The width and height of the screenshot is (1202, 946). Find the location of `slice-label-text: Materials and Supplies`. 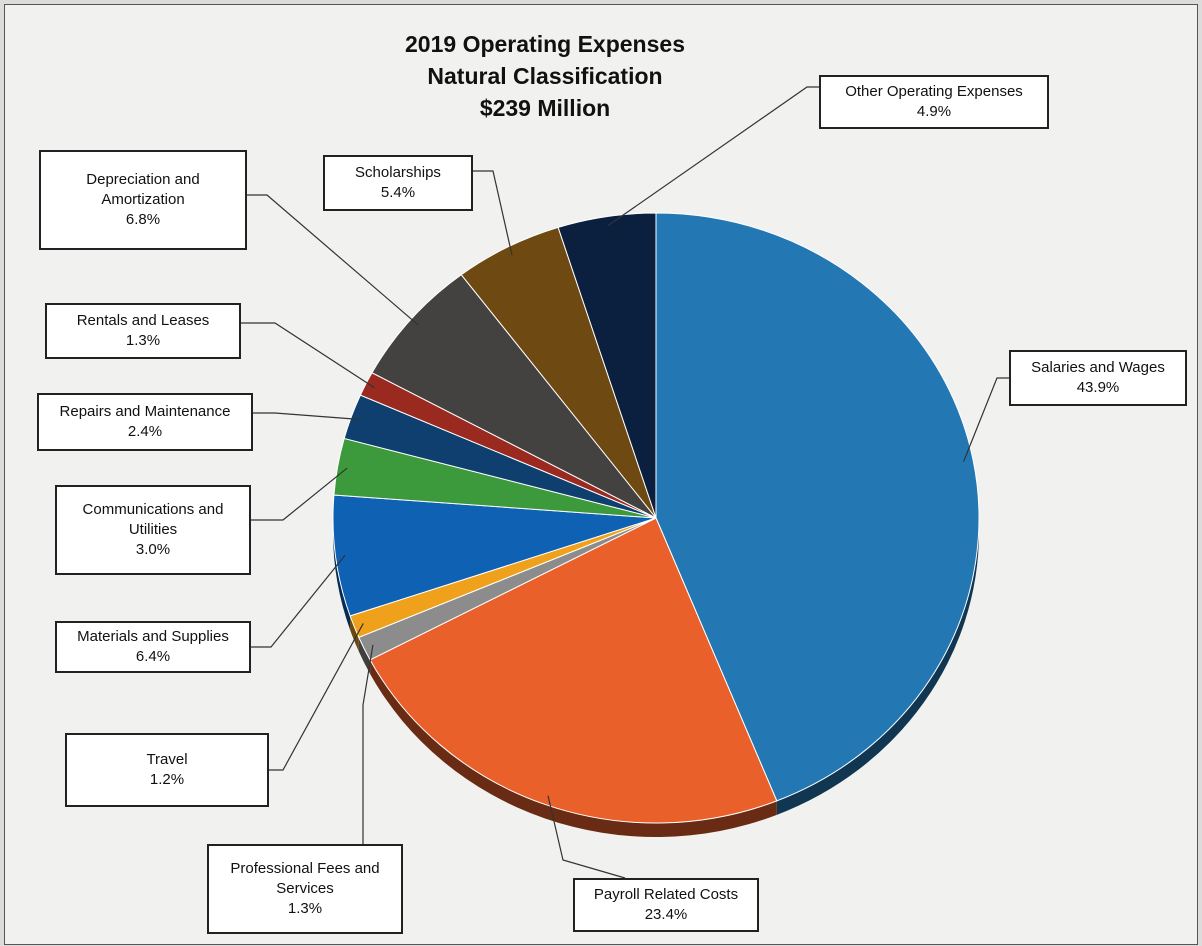

slice-label-text: Materials and Supplies is located at coordinates (153, 636).